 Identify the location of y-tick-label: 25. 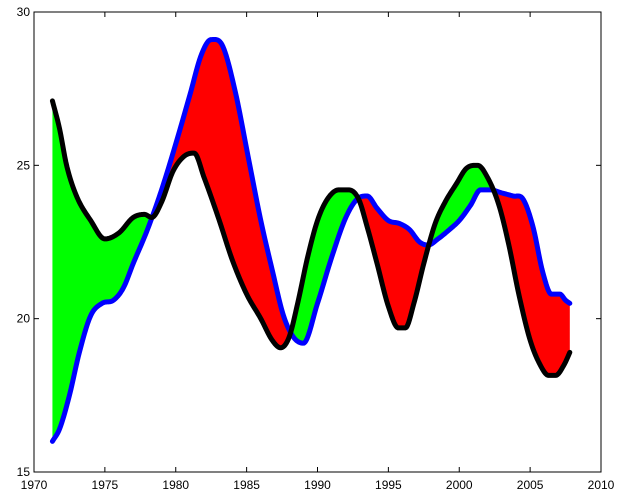
(24, 165).